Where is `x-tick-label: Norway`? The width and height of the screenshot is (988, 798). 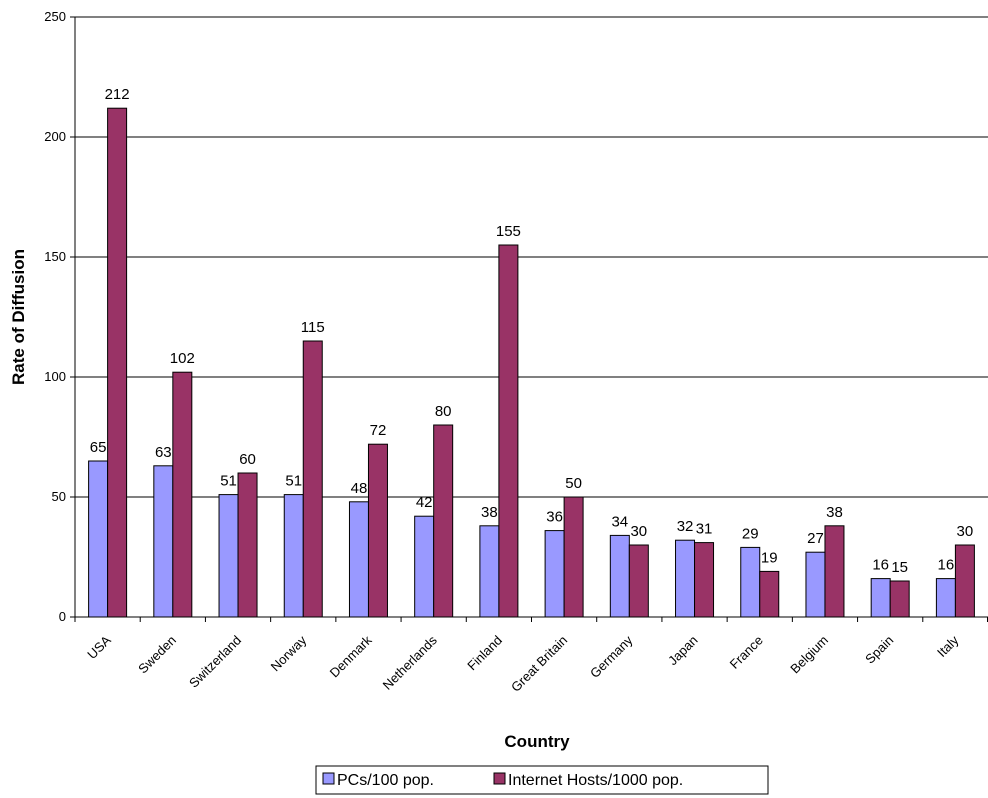 x-tick-label: Norway is located at coordinates (289, 653).